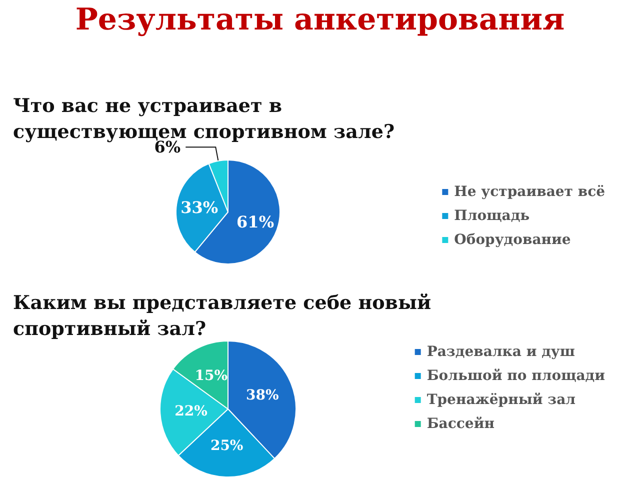 Image resolution: width=640 pixels, height=480 pixels. I want to click on chart-title: Результаты анкетирования, so click(320, 20).